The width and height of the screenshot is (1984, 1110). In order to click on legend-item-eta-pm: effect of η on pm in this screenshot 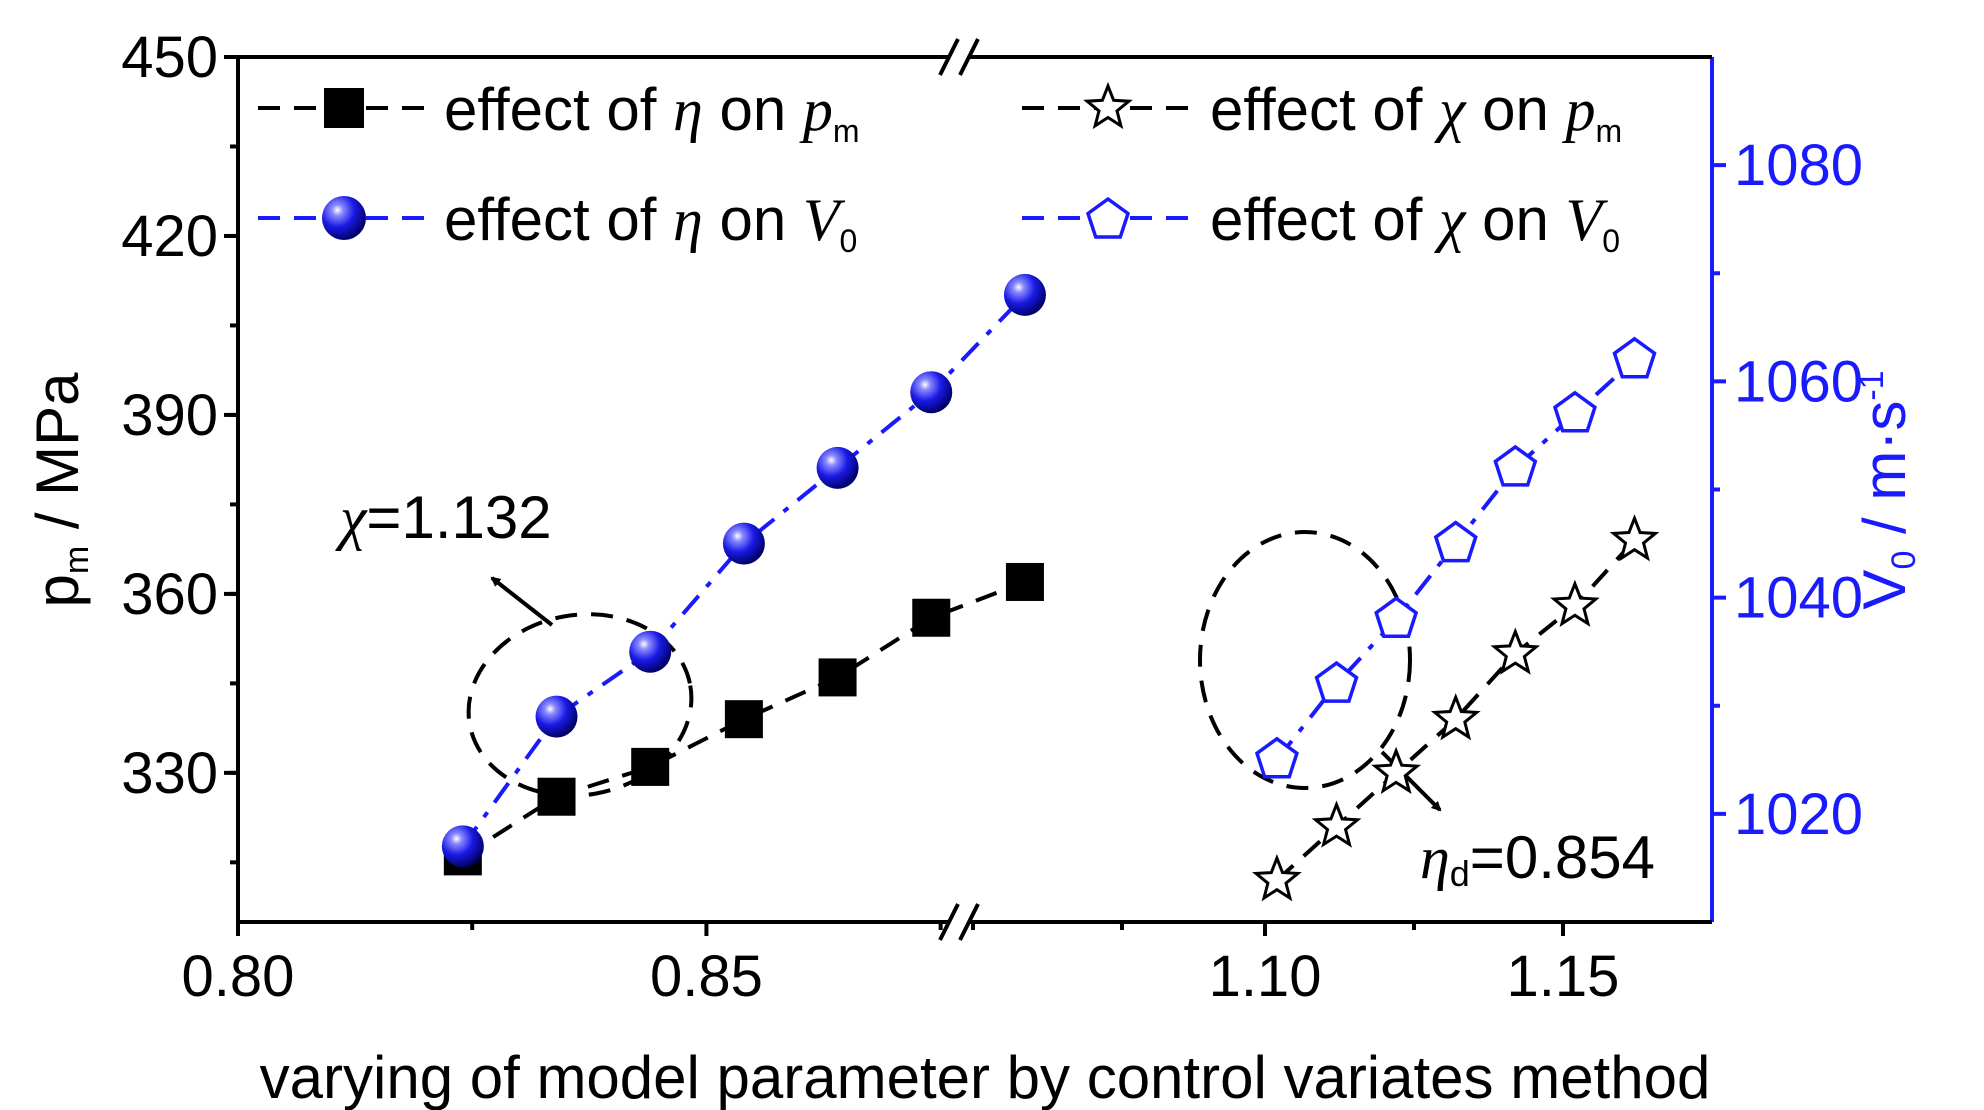, I will do `click(559, 112)`.